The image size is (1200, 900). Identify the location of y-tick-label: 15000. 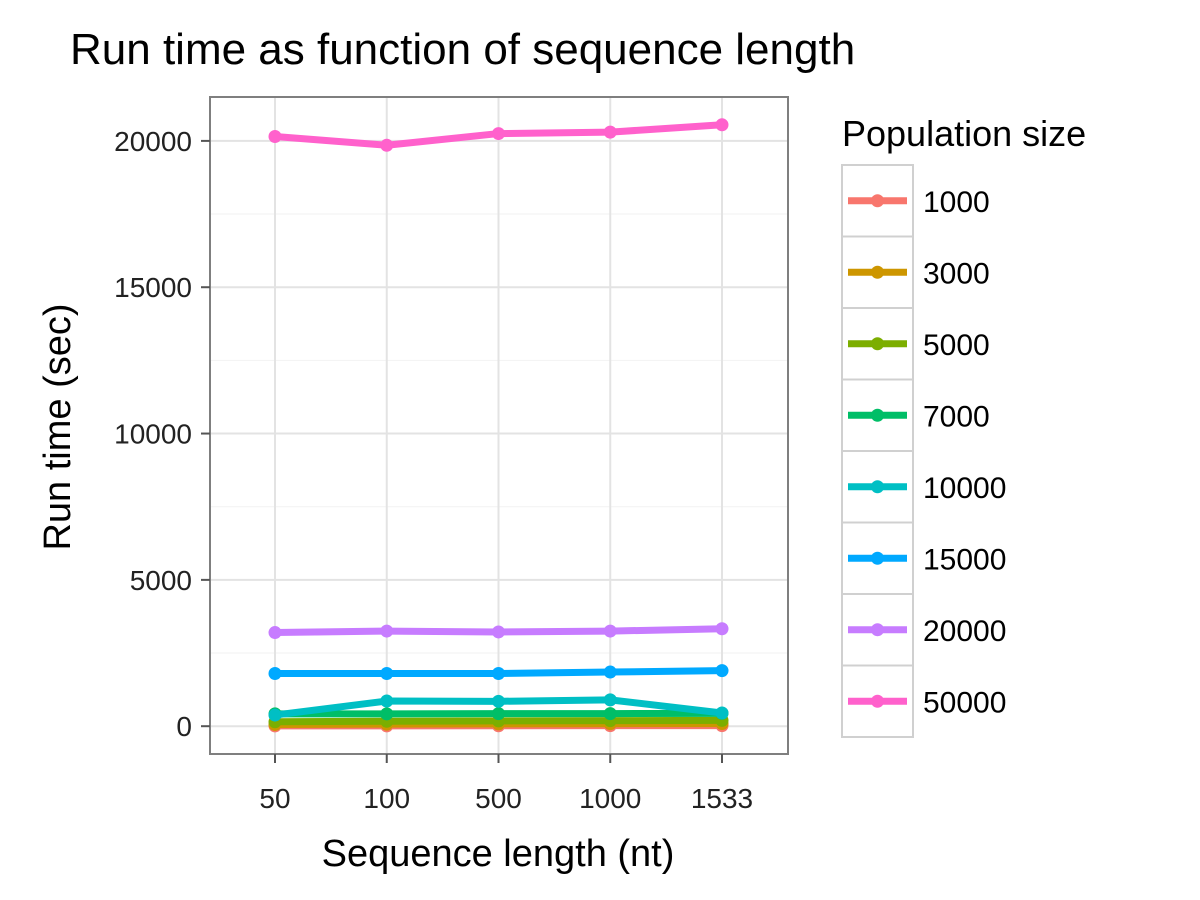
(153, 287).